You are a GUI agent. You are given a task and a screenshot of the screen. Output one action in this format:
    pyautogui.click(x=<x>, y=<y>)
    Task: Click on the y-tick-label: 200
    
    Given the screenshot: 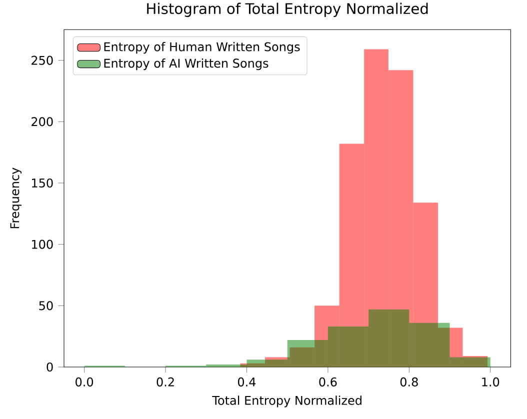 What is the action you would take?
    pyautogui.click(x=42, y=121)
    